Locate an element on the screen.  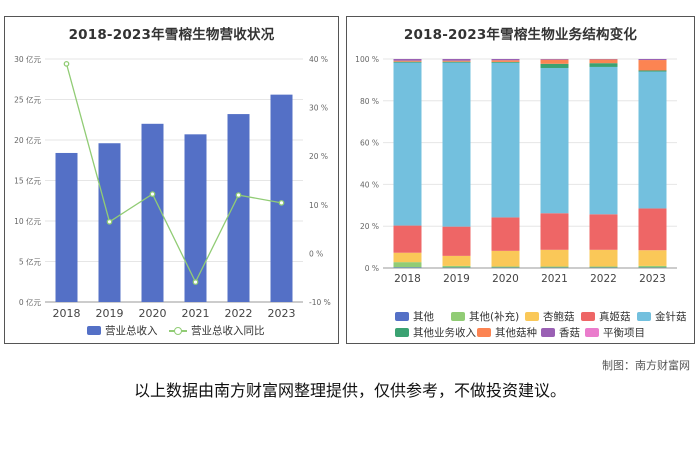
revenue-chart-legend: 营业总收入 营业总收入同比 is located at coordinates (171, 331).